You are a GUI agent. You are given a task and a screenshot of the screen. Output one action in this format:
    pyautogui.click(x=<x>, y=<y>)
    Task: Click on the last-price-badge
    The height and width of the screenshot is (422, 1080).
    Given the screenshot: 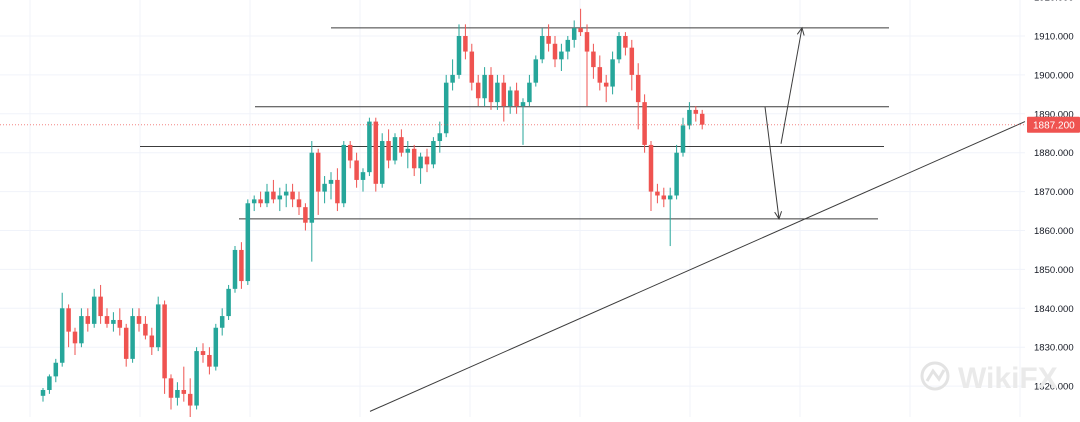 What is the action you would take?
    pyautogui.click(x=1053, y=124)
    